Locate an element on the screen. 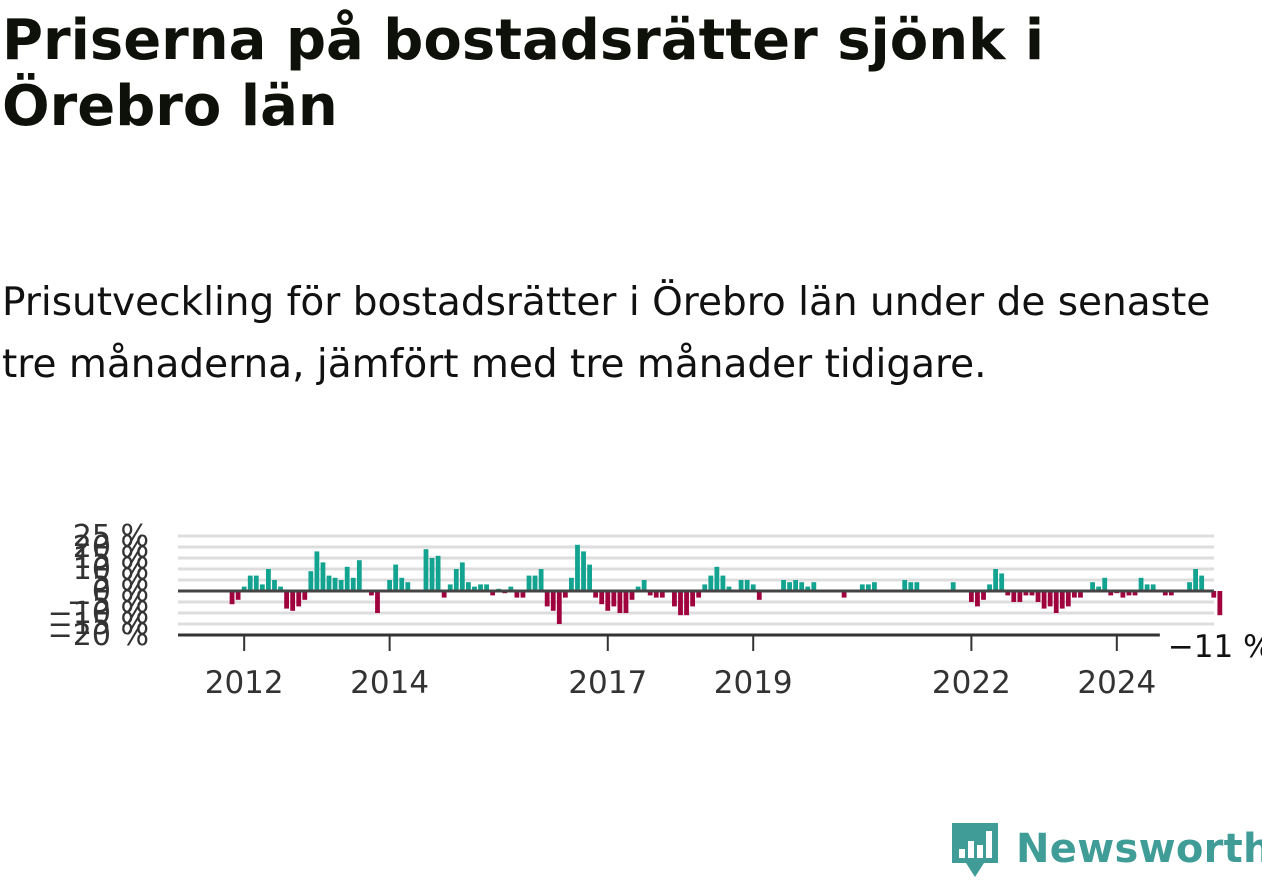  x-tick-label: 2019 is located at coordinates (753, 683).